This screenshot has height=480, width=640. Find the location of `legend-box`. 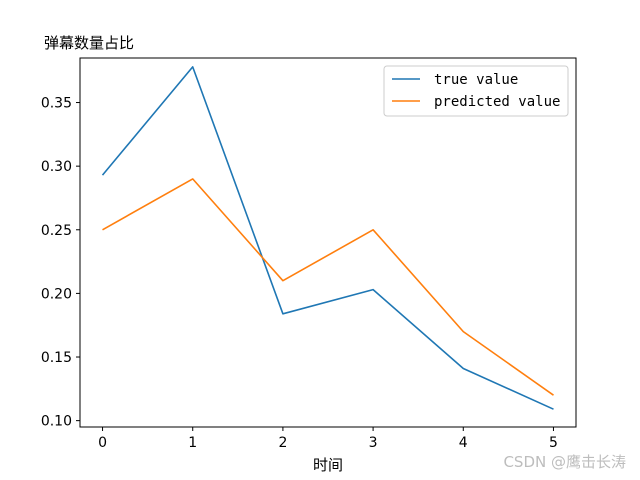

legend-box is located at coordinates (476, 91).